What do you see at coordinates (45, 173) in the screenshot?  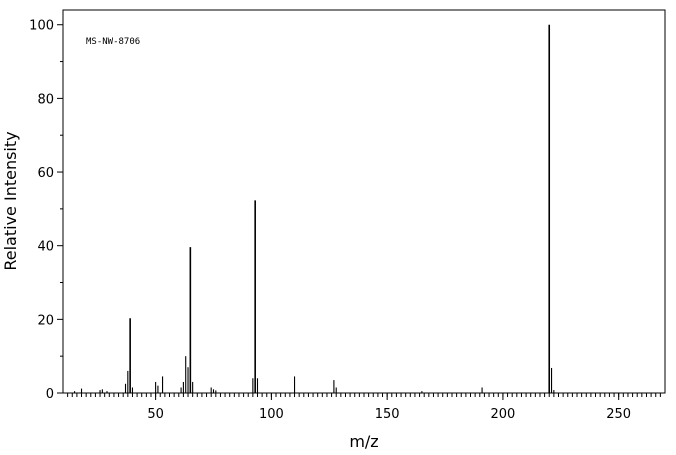 I see `y-tick-label: 60` at bounding box center [45, 173].